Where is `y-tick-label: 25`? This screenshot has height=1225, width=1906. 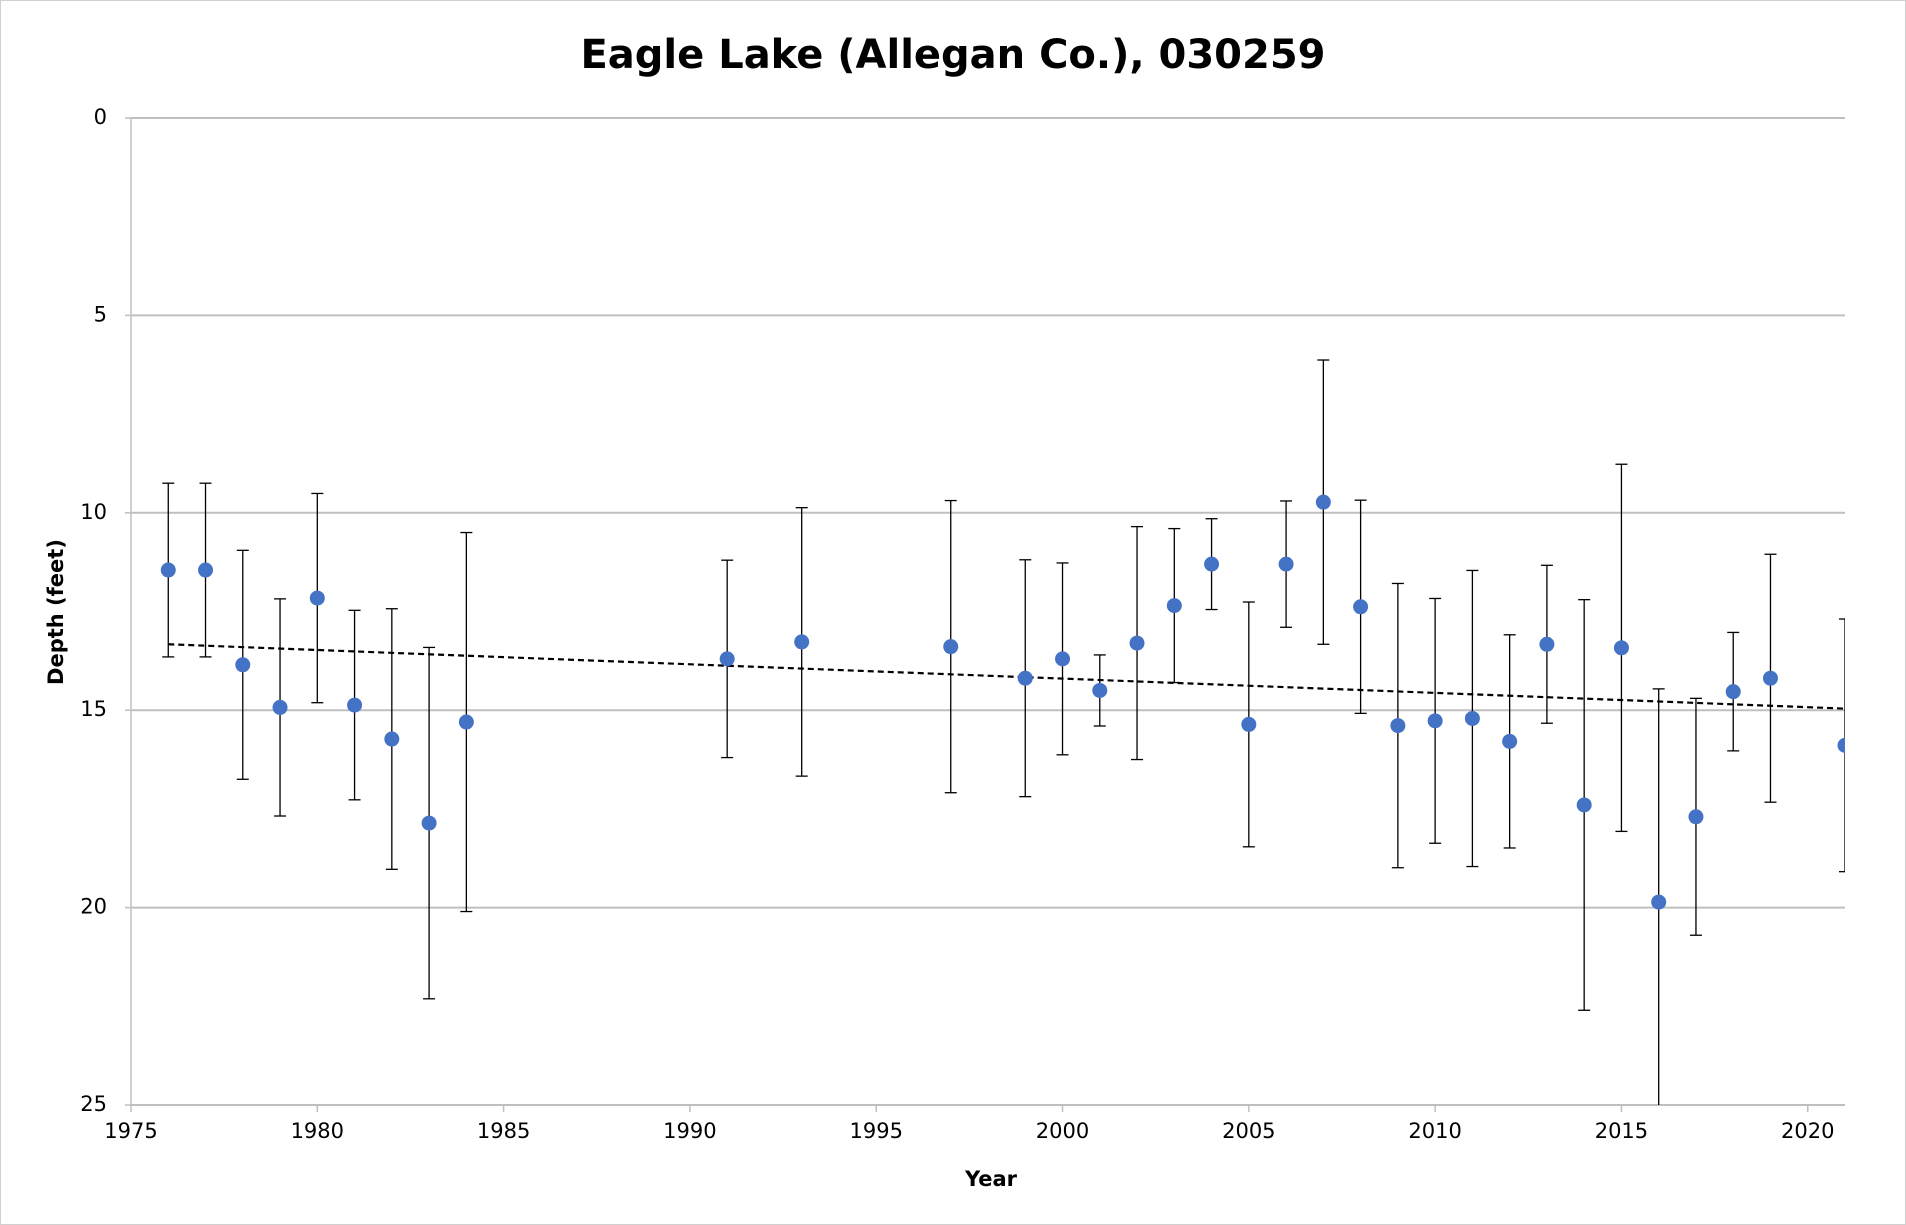 y-tick-label: 25 is located at coordinates (93, 1104).